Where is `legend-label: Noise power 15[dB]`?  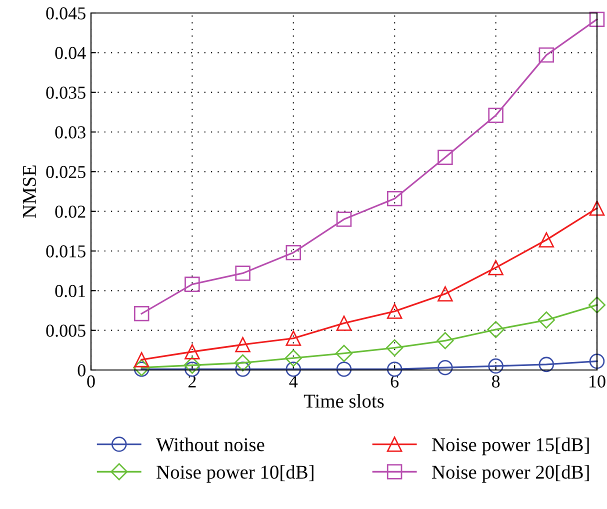 legend-label: Noise power 15[dB] is located at coordinates (510, 447).